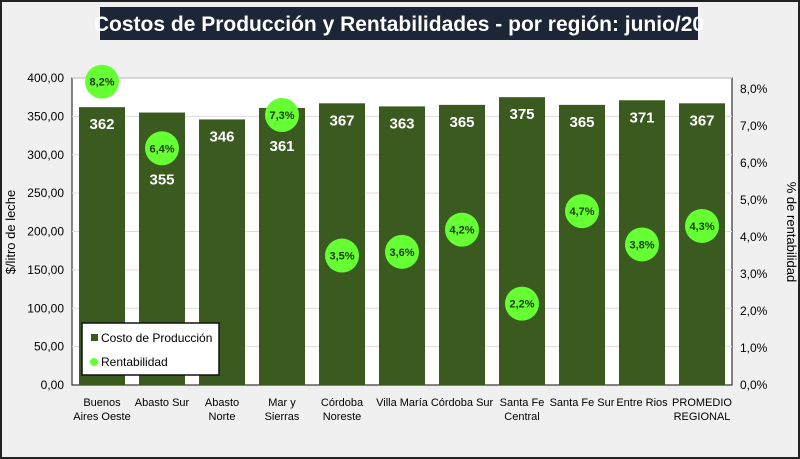 Image resolution: width=800 pixels, height=459 pixels. I want to click on x-tick-label-line: Córdoba Sur, so click(462, 403).